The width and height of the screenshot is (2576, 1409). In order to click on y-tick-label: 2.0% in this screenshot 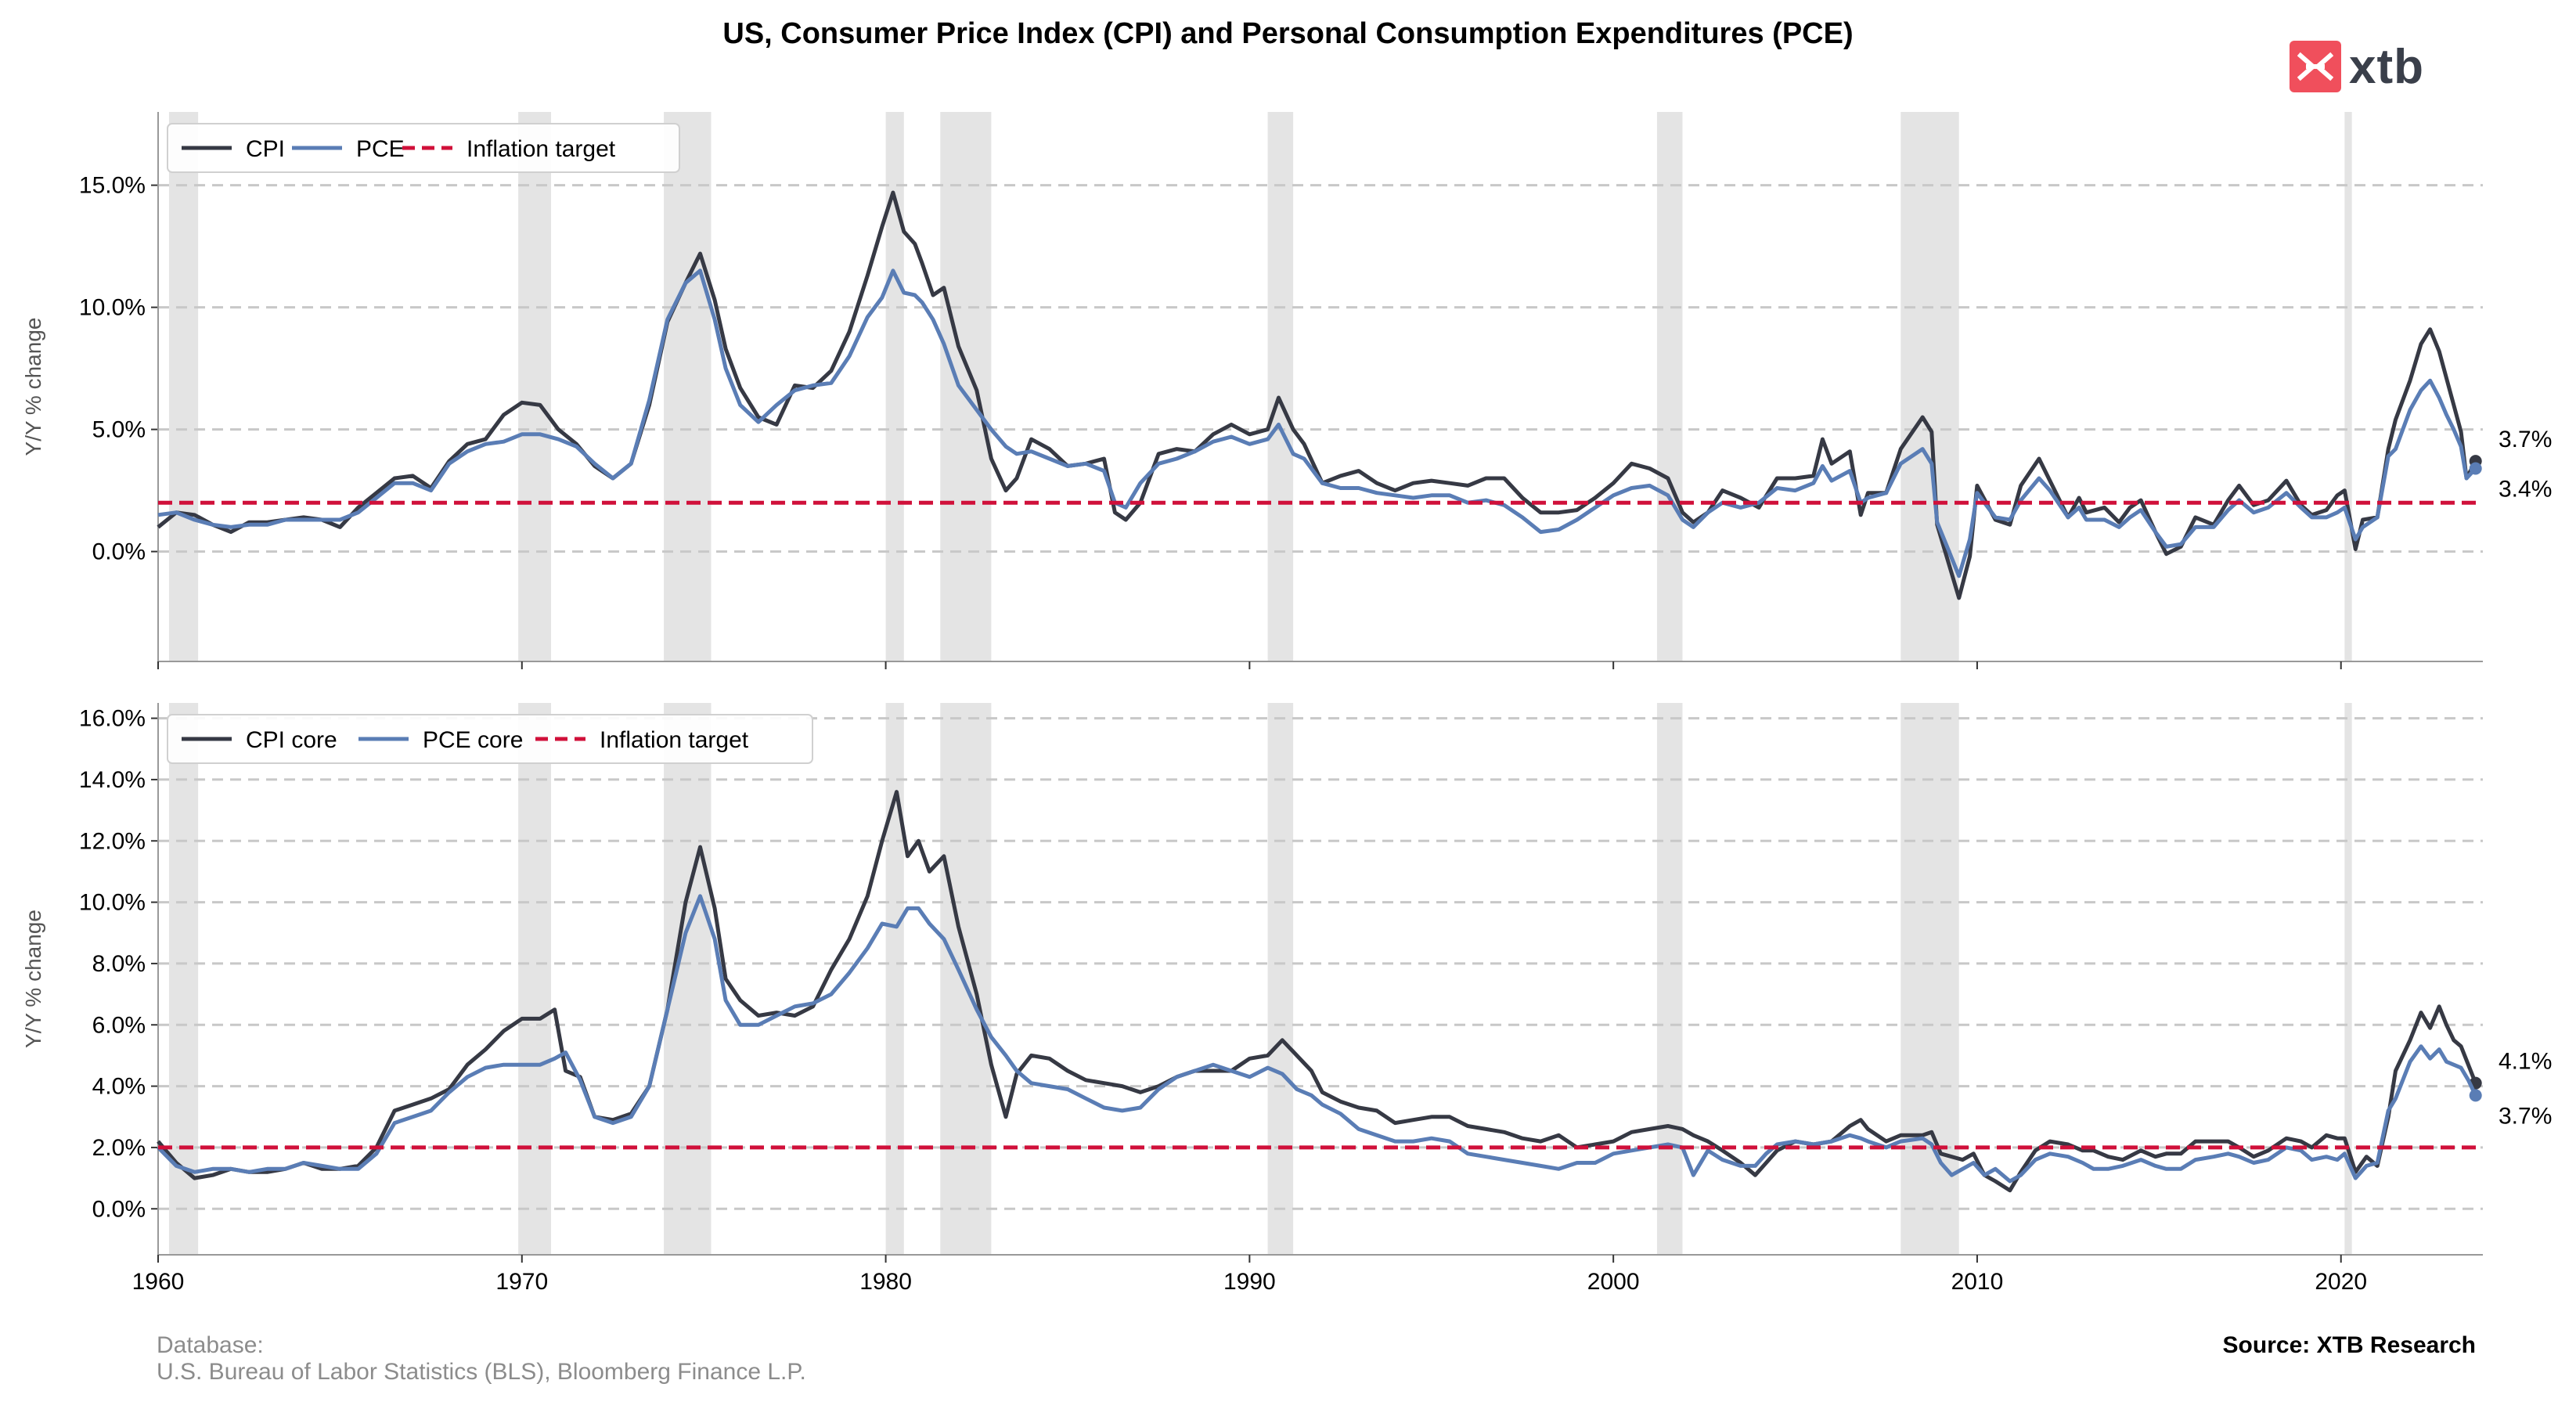, I will do `click(119, 1148)`.